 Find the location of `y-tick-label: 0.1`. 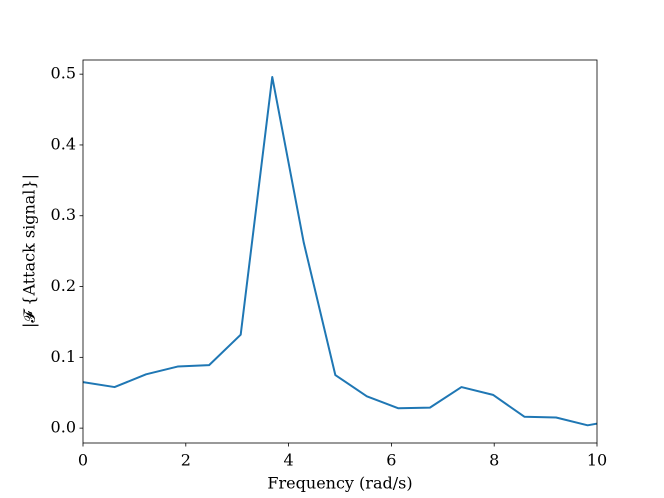

y-tick-label: 0.1 is located at coordinates (63, 356).